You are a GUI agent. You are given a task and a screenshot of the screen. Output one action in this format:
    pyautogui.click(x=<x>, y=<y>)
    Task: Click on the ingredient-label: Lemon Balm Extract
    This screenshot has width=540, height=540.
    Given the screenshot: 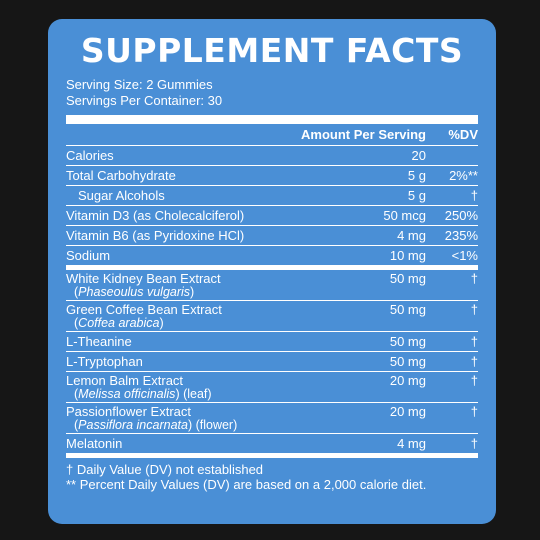 What is the action you would take?
    pyautogui.click(x=125, y=380)
    